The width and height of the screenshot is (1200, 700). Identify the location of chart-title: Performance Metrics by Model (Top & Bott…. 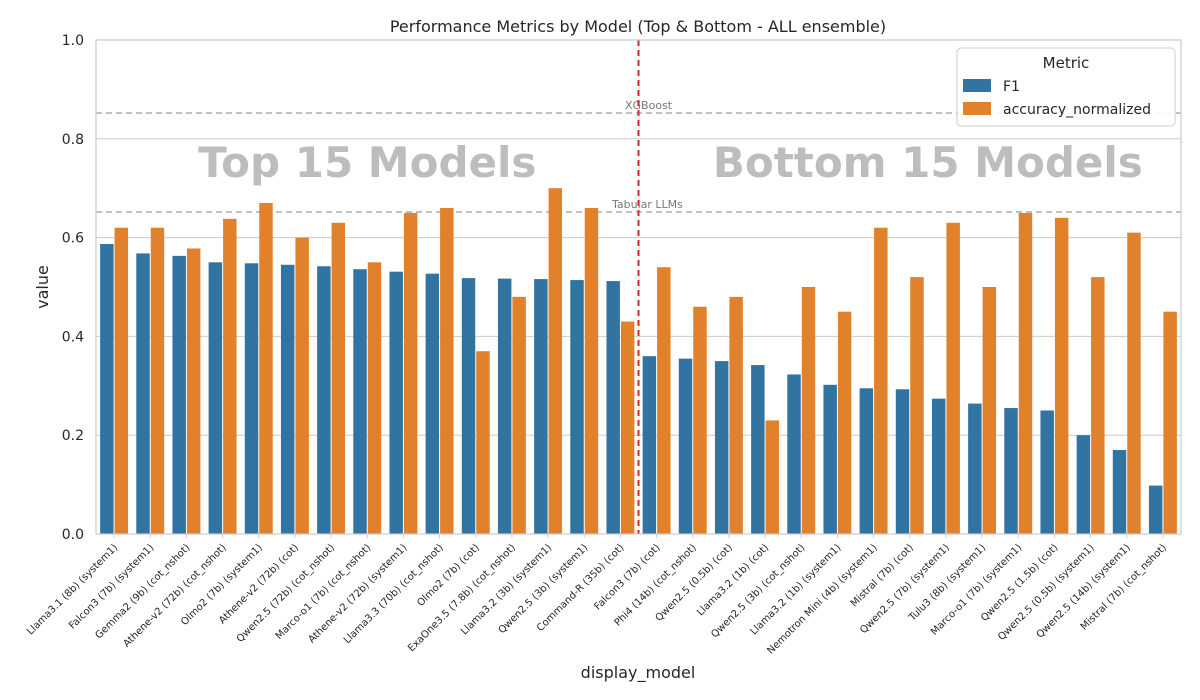
(638, 26).